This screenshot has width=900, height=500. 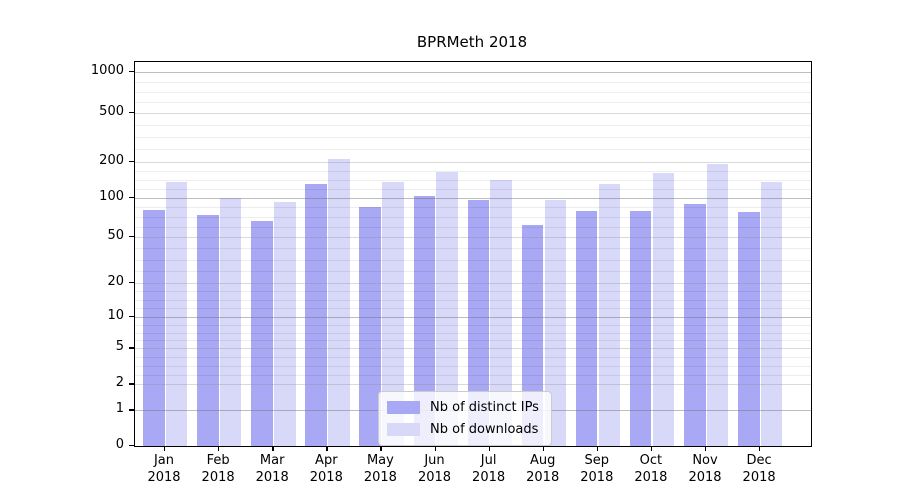 I want to click on bar-downloads-may, so click(x=393, y=314).